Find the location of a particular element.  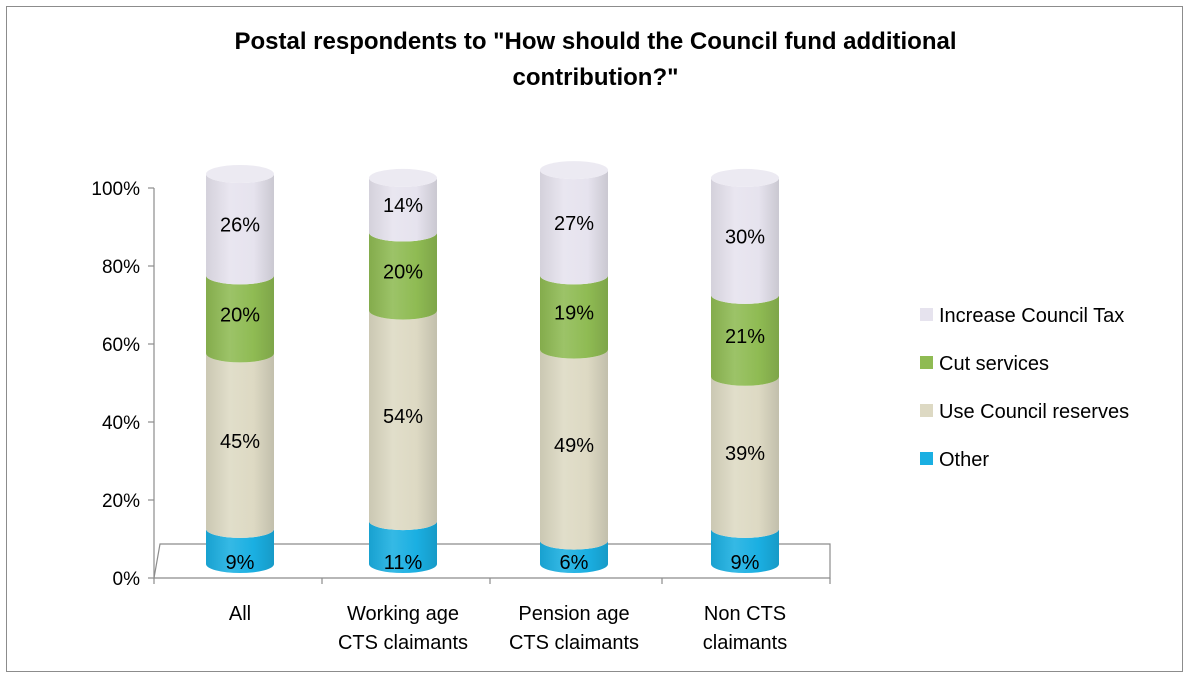

category-label: Pension age is located at coordinates (573, 614).